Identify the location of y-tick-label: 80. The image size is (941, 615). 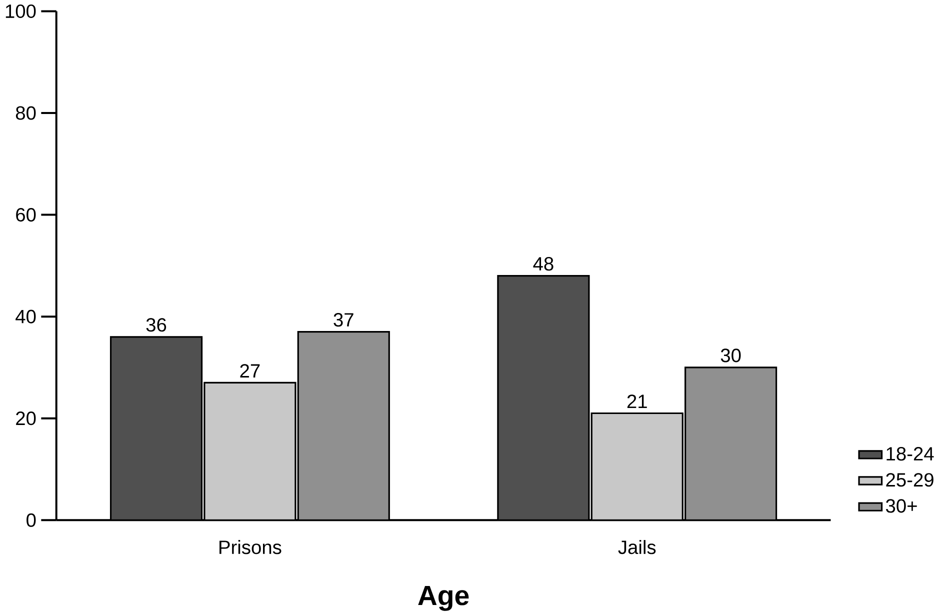
(26, 113).